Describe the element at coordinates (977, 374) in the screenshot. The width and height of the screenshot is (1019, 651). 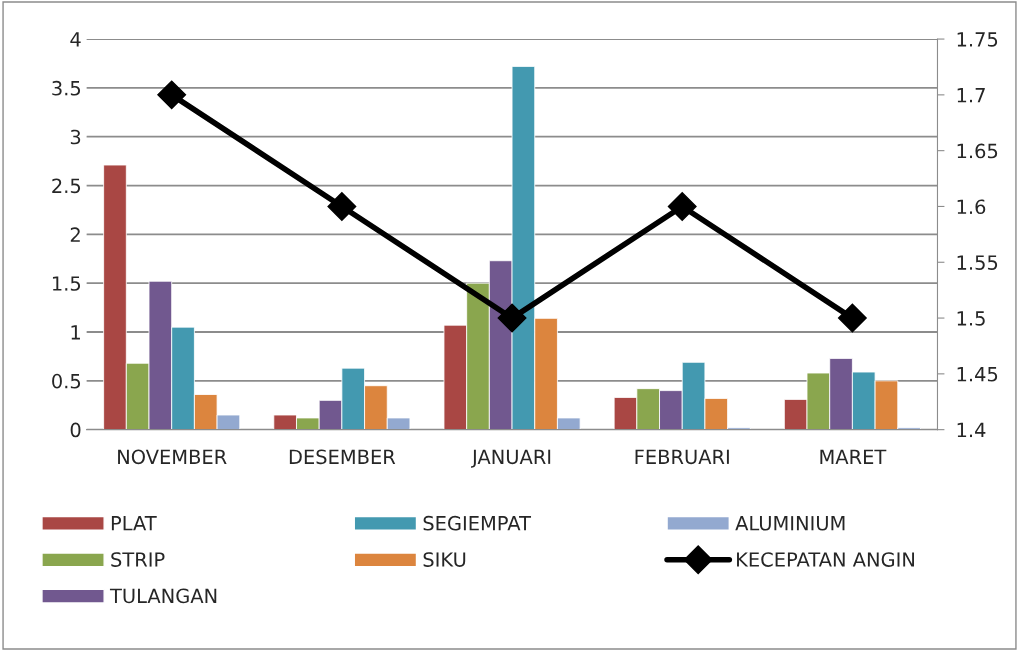
I see `y2-tick-label: 1.45` at that location.